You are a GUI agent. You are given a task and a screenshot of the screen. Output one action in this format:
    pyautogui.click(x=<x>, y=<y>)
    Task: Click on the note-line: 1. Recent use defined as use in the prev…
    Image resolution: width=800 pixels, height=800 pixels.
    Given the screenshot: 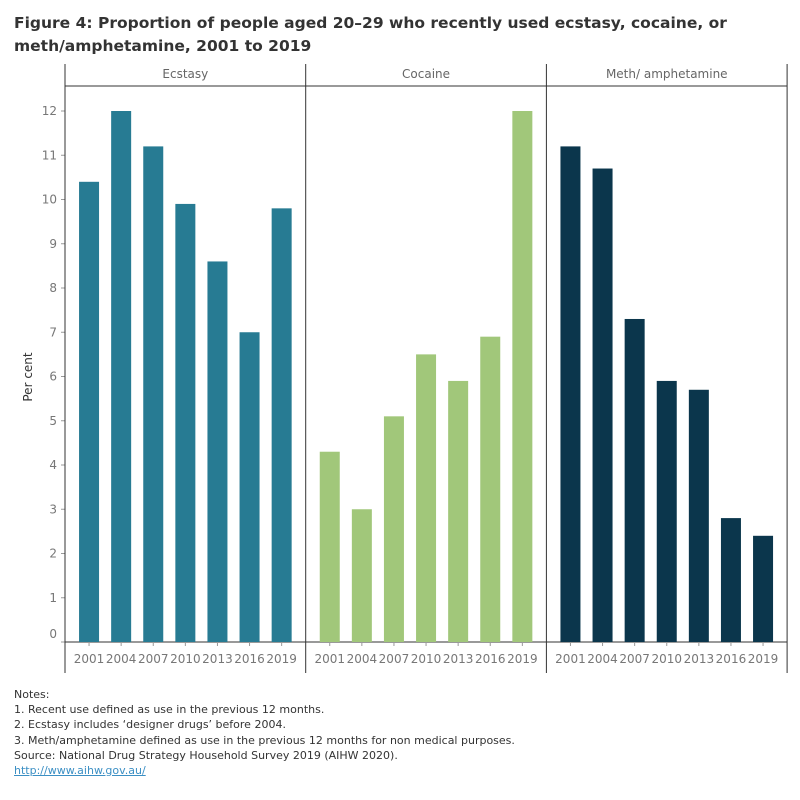 What is the action you would take?
    pyautogui.click(x=169, y=710)
    